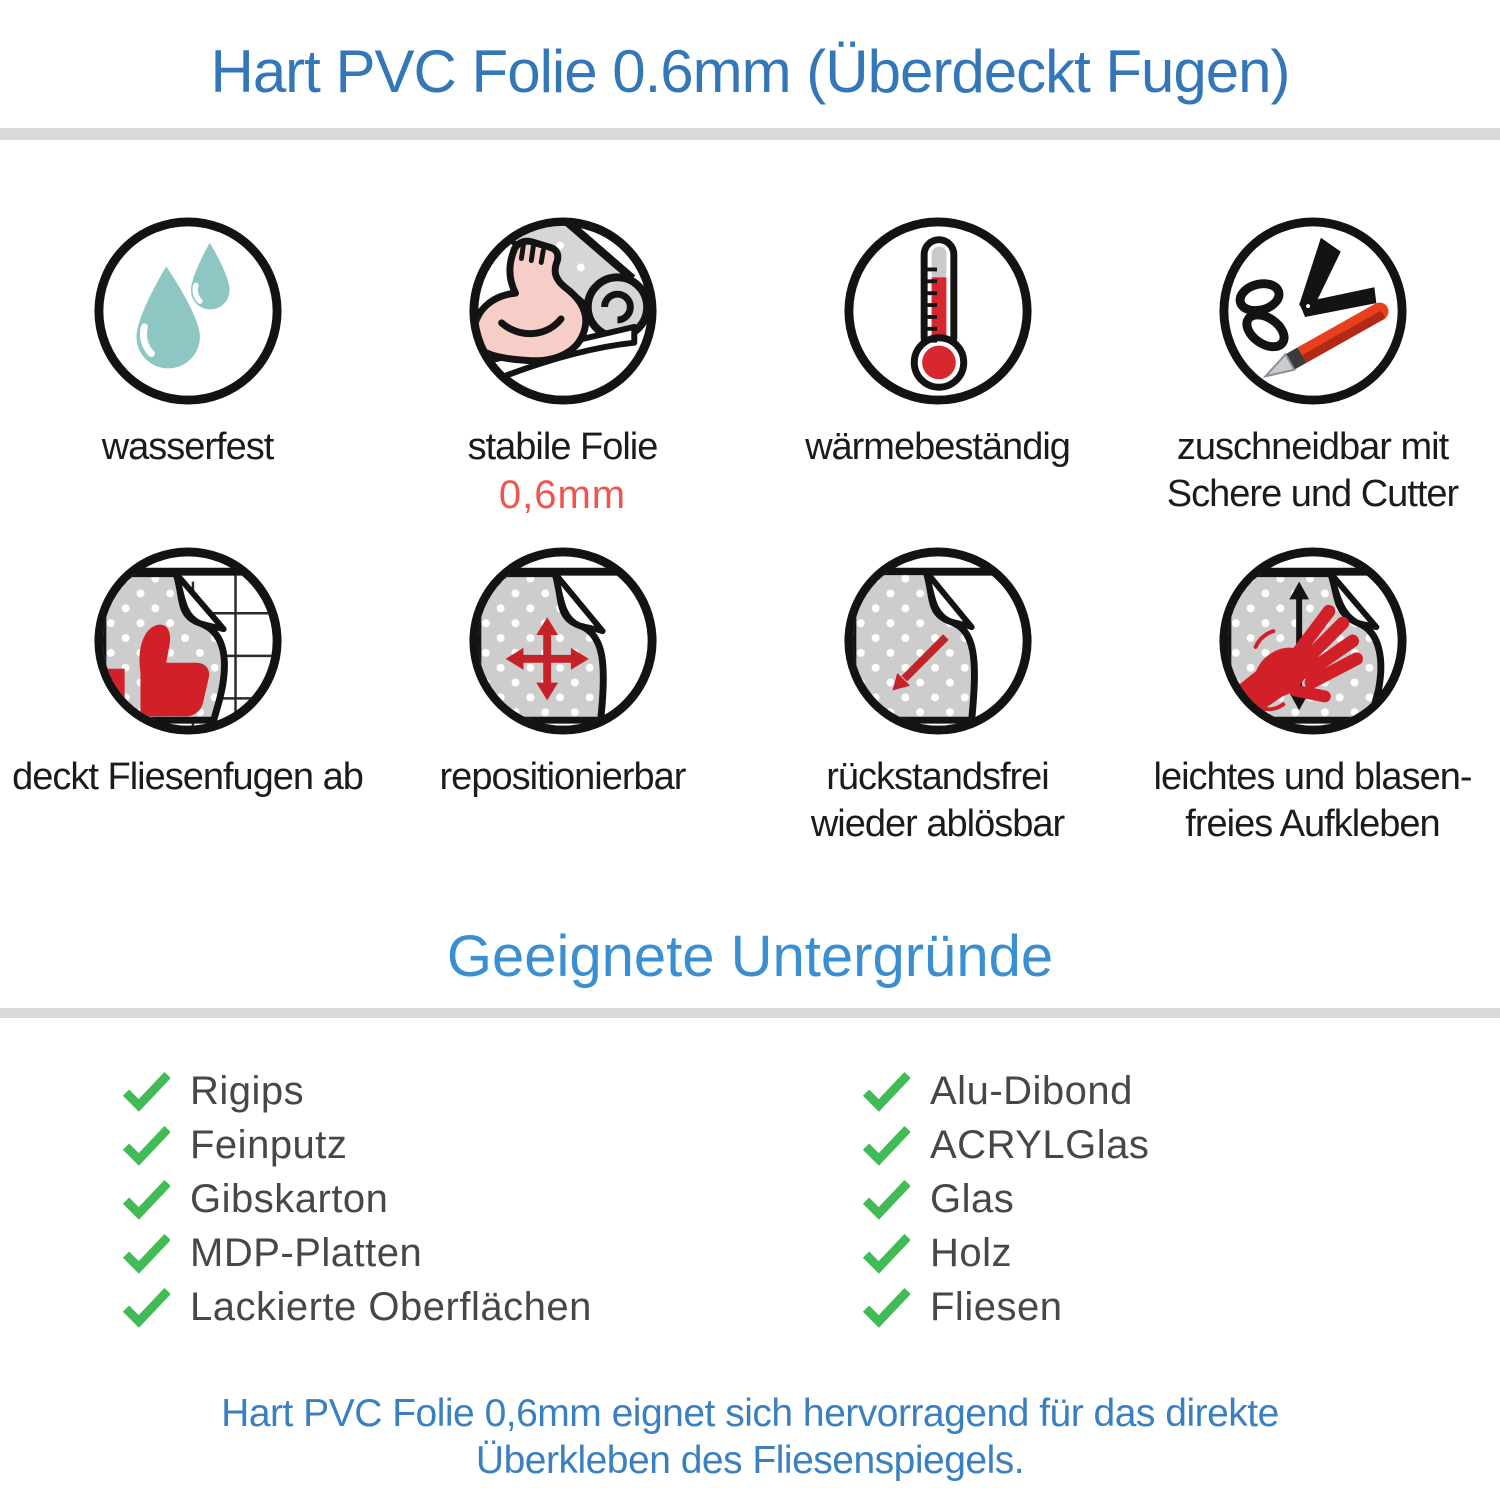  I want to click on feature-waterproof: wasserfest, so click(187, 377).